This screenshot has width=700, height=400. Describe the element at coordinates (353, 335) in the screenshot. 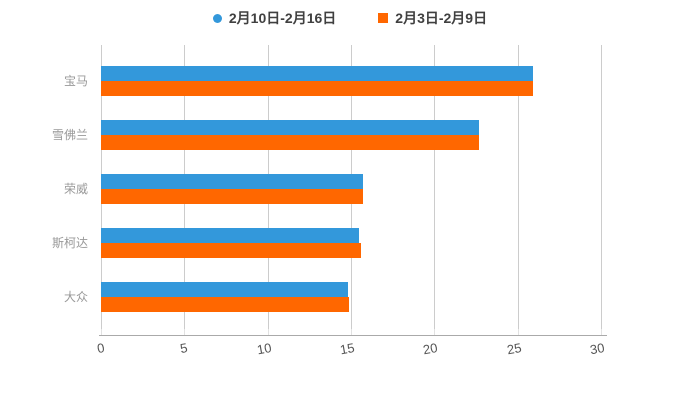

I see `x-axis-line` at that location.